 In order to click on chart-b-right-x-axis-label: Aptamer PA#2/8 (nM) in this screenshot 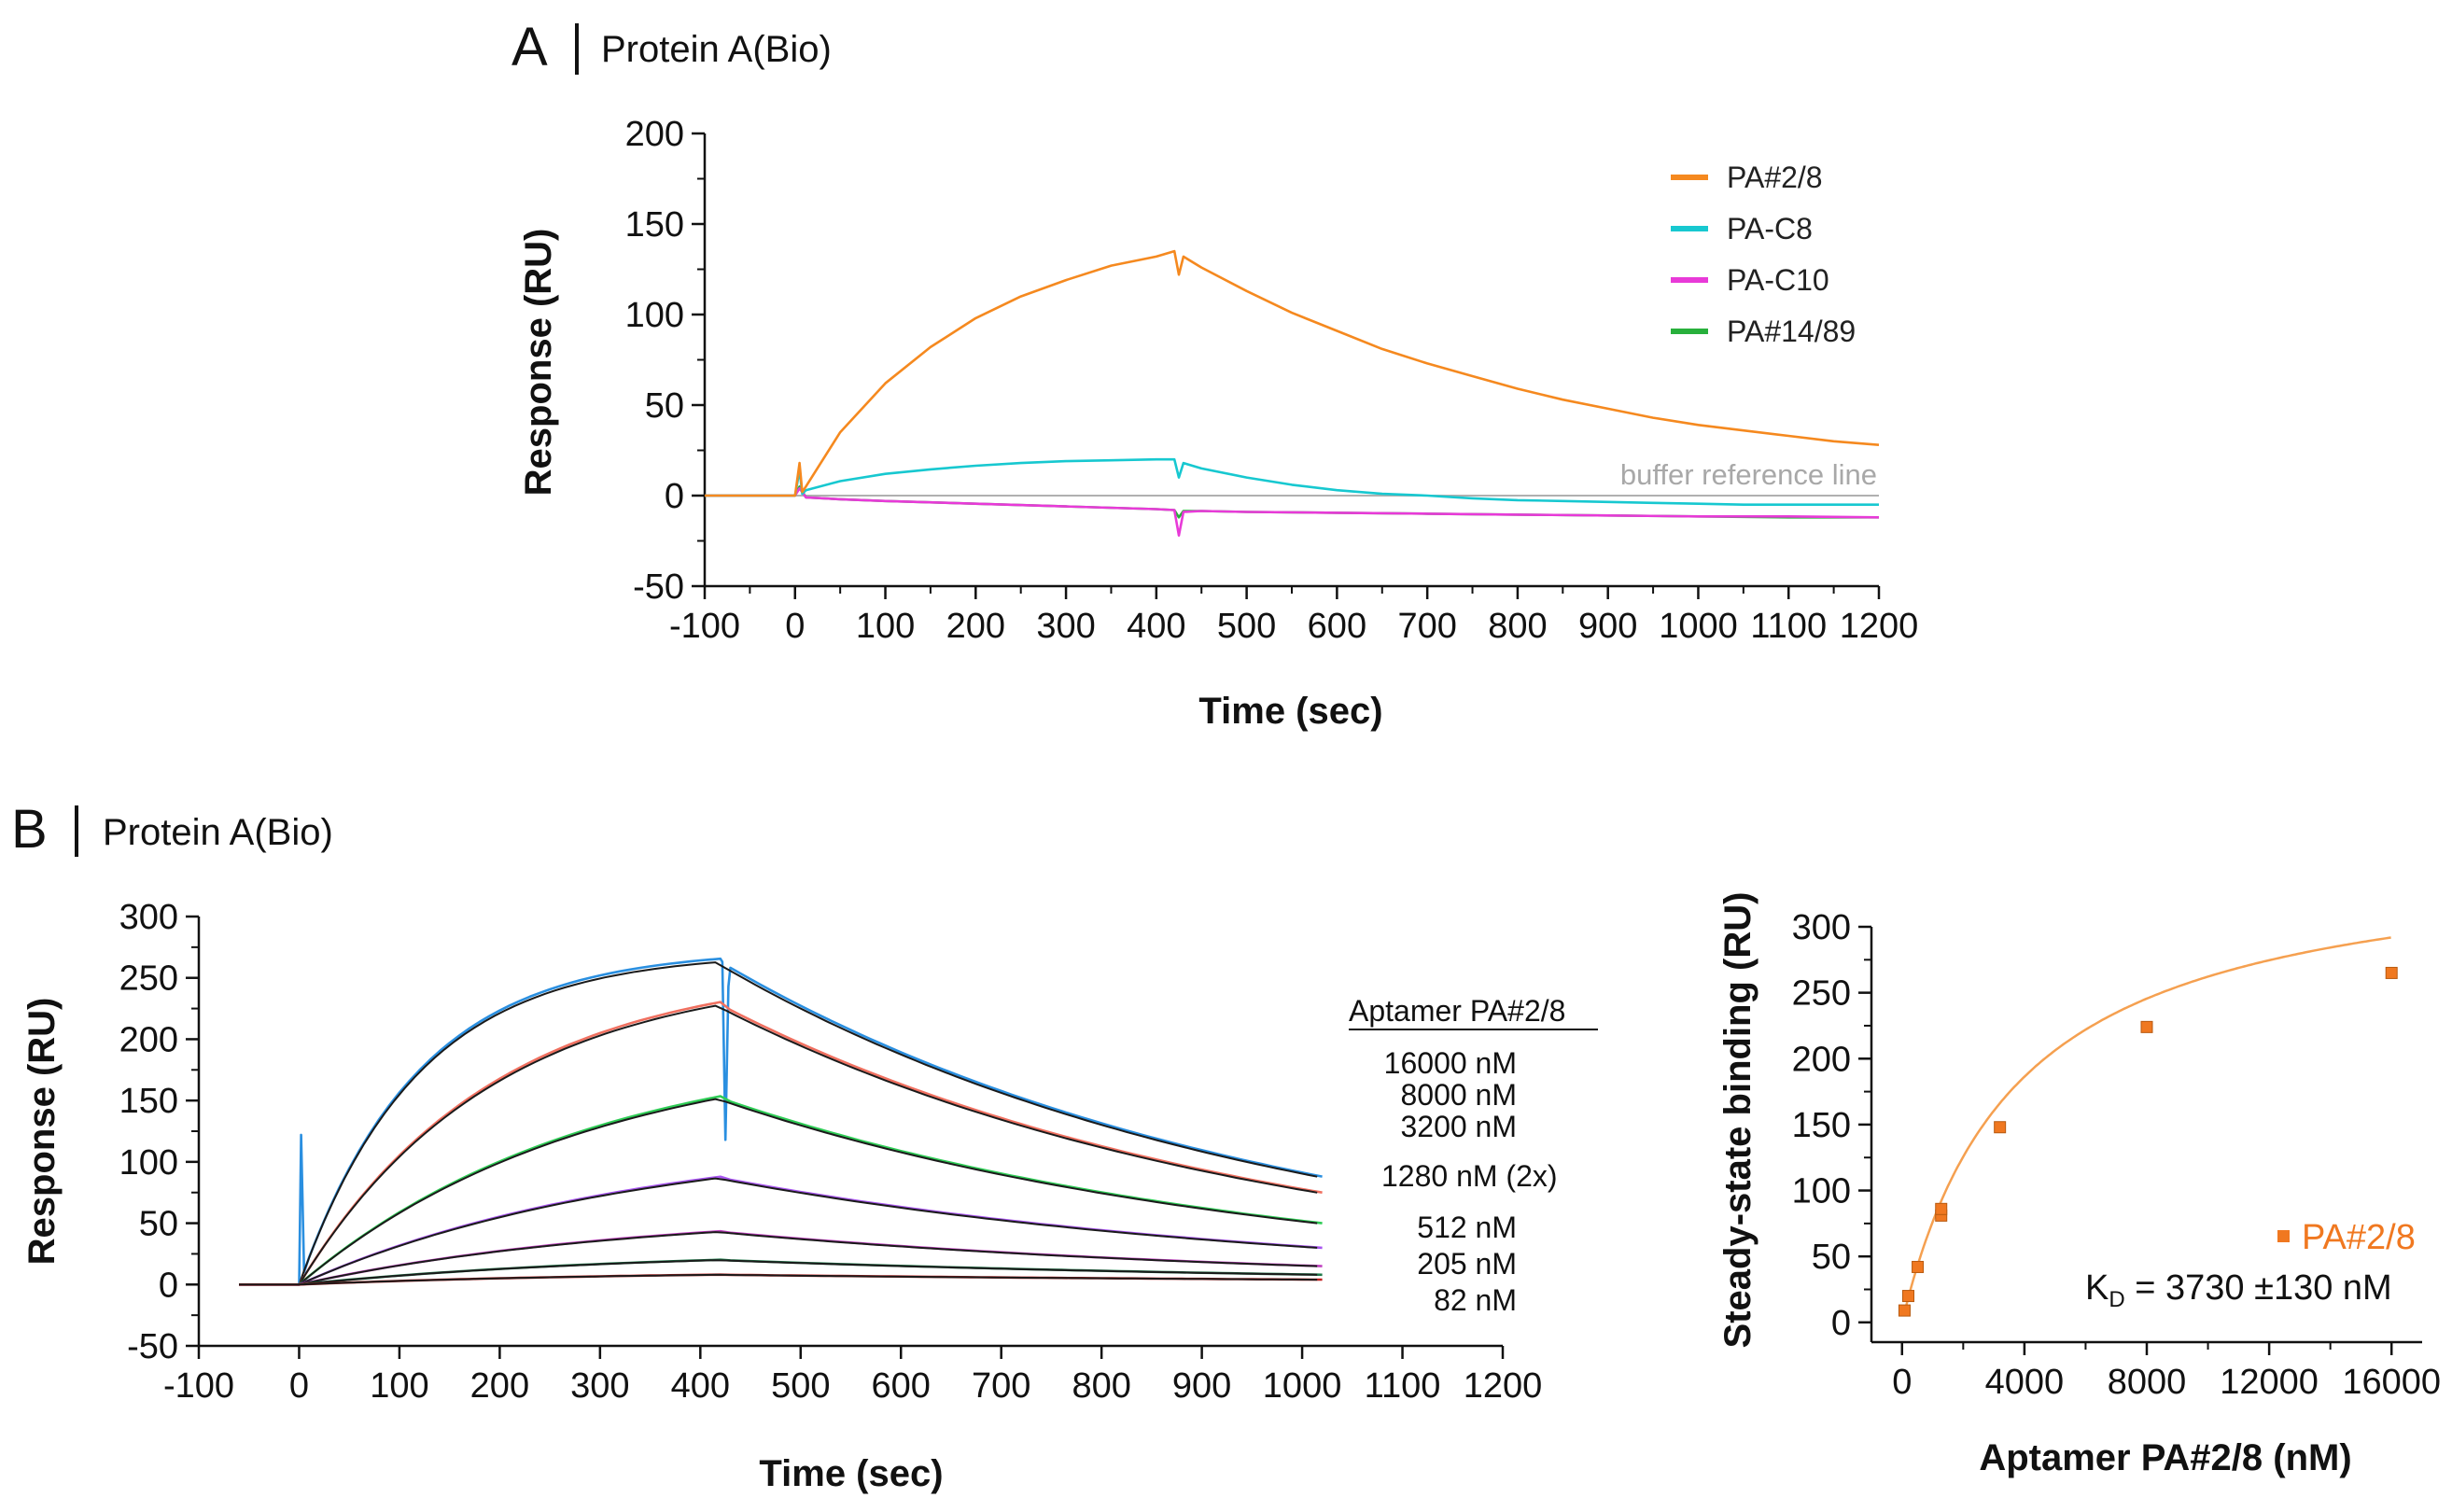, I will do `click(2165, 1457)`.